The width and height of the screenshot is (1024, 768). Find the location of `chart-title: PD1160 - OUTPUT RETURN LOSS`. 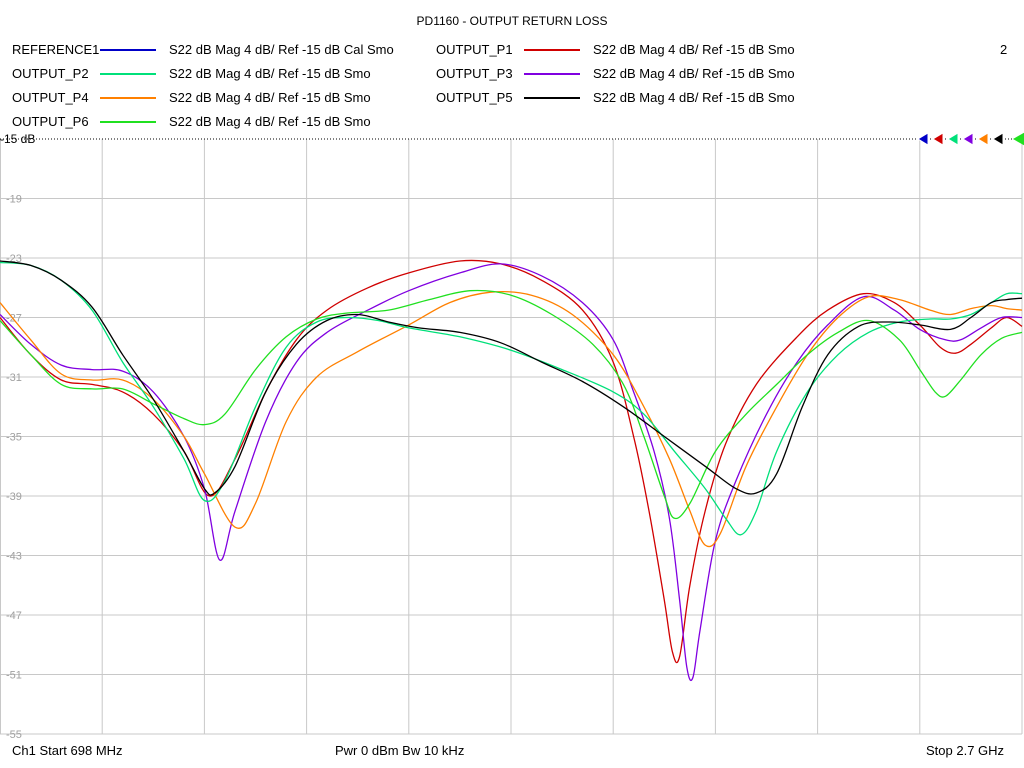

chart-title: PD1160 - OUTPUT RETURN LOSS is located at coordinates (512, 21).